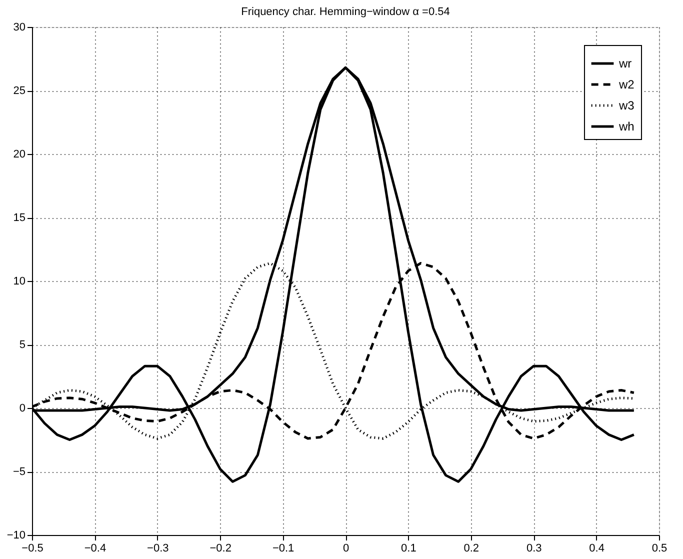 The width and height of the screenshot is (683, 559). Describe the element at coordinates (626, 127) in the screenshot. I see `legend-label: wh` at that location.